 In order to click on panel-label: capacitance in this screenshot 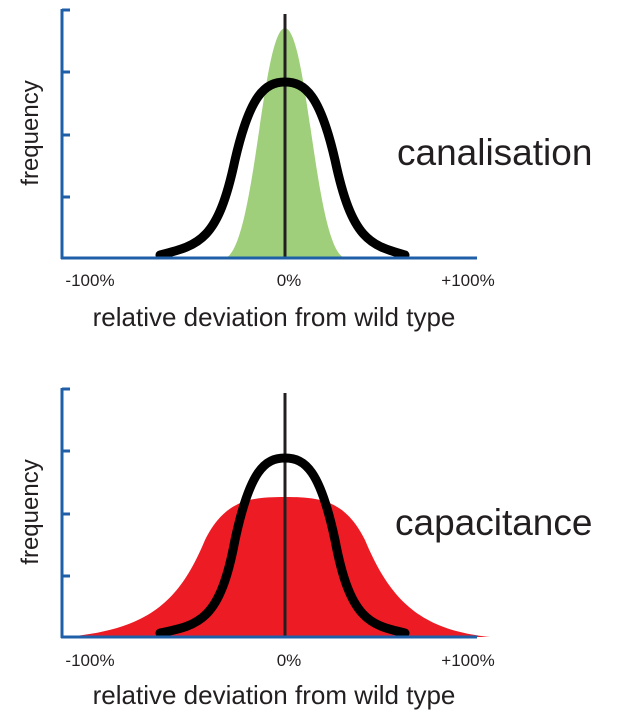, I will do `click(493, 522)`.